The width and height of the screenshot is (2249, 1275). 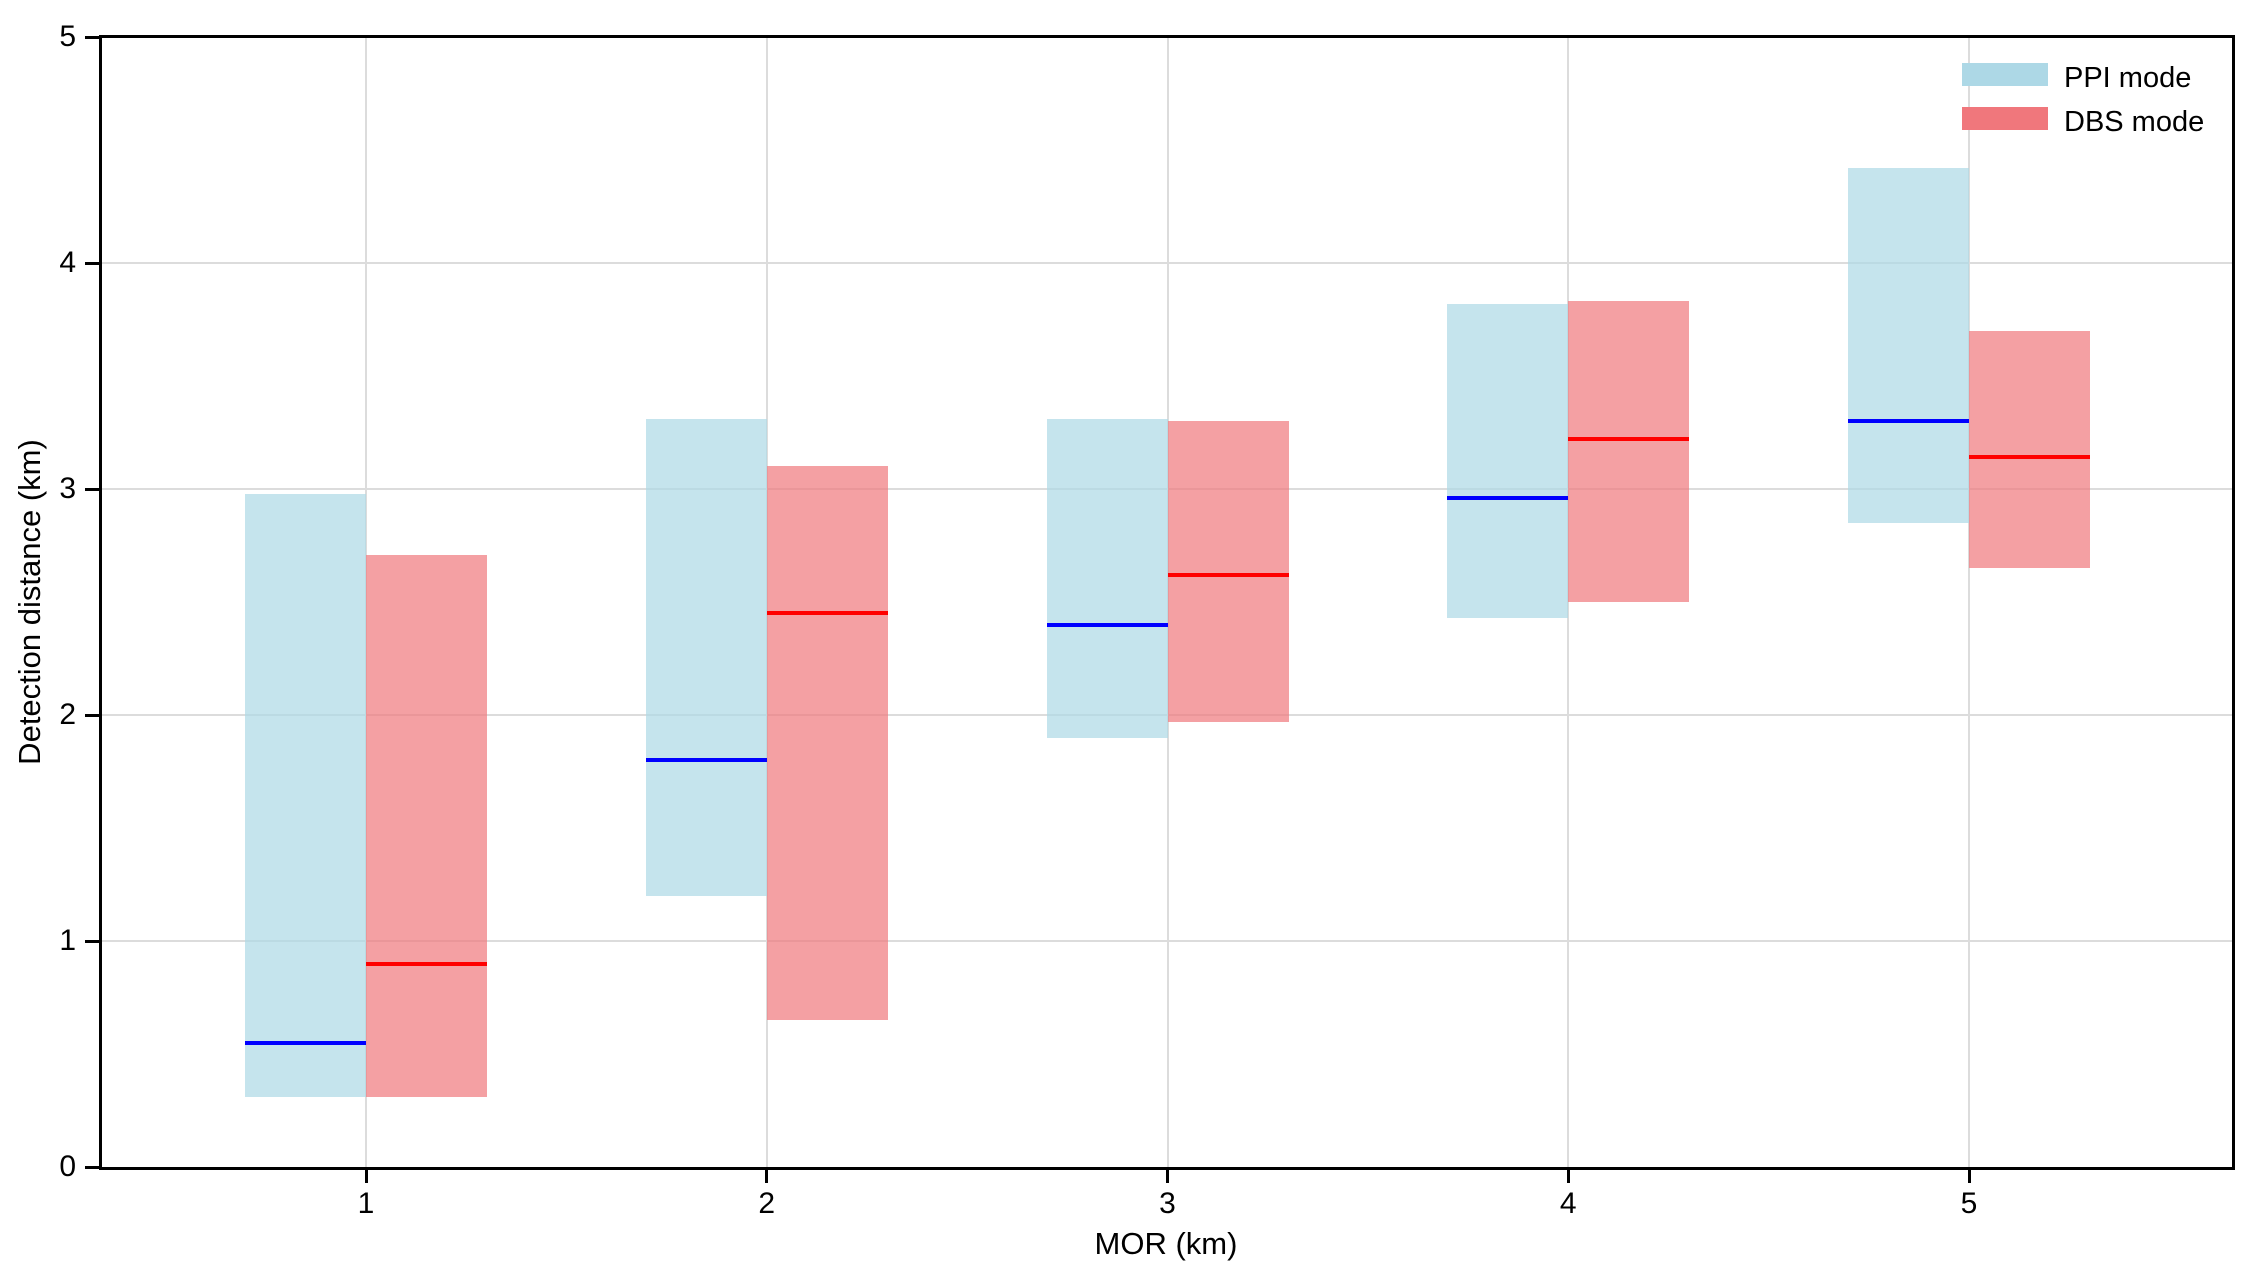 I want to click on x-tick-label-2: 2, so click(x=767, y=1203).